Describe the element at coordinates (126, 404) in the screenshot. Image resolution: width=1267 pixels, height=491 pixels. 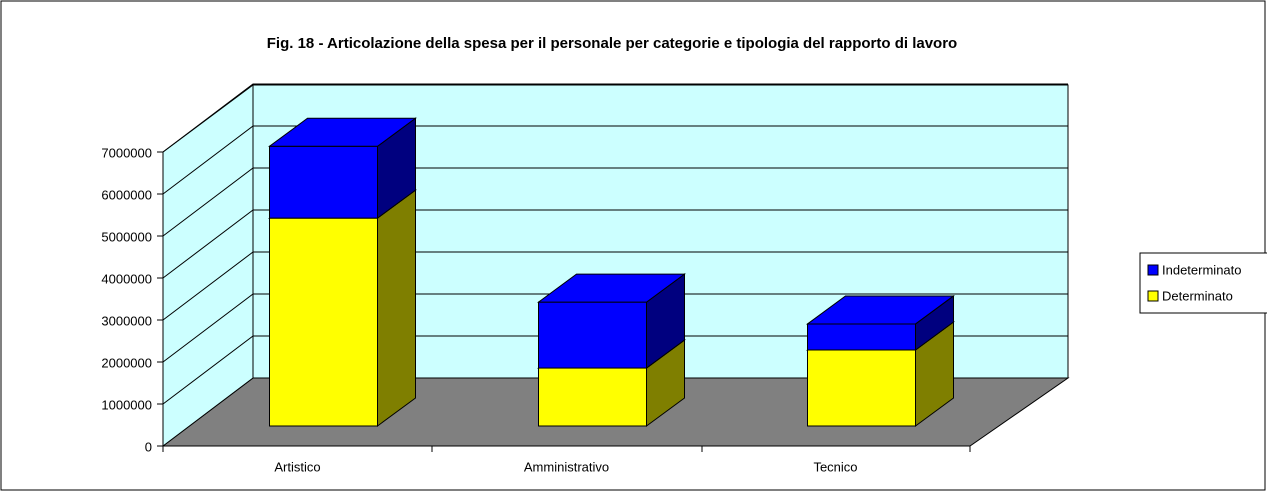
I see `y-tick-label: 1000000` at that location.